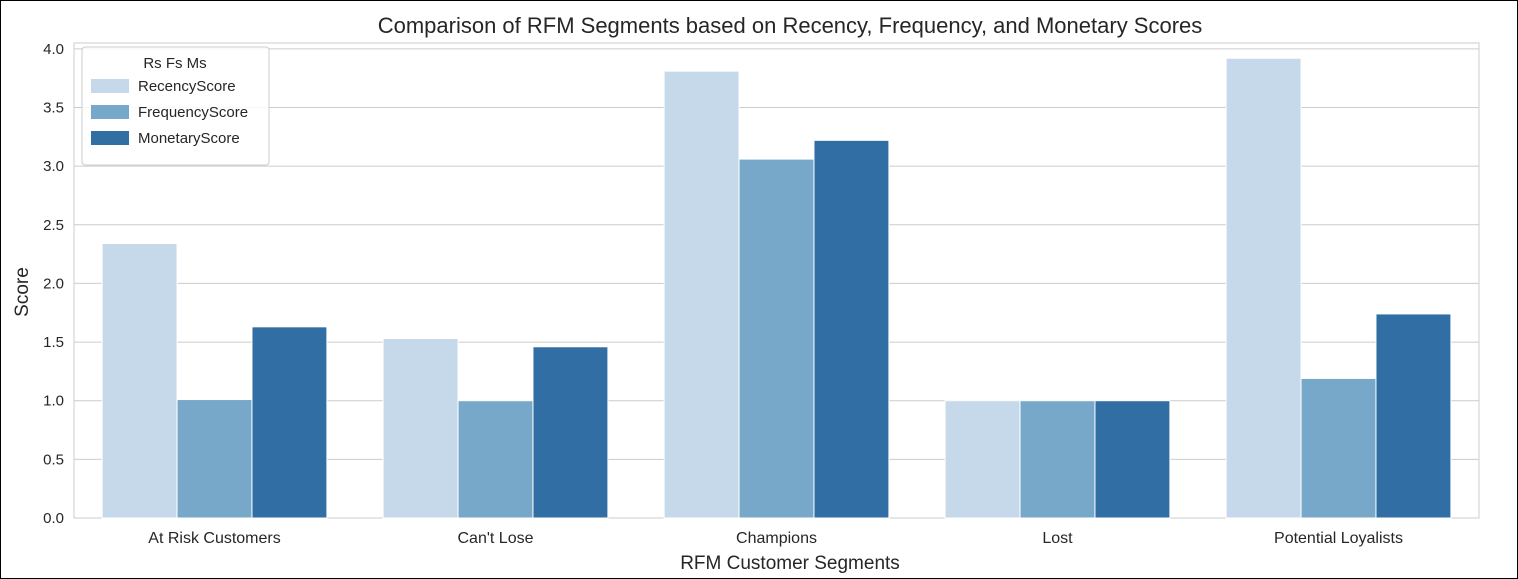  I want to click on y-tick-labels: 0.0 0.5 1.0 1.5 2.0 2.5 3.0 3.5 4.0, so click(53, 284).